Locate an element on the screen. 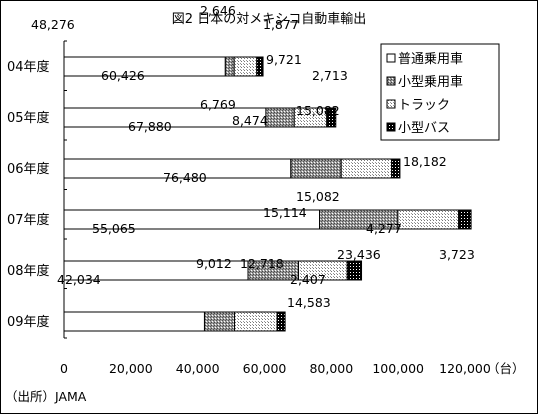  data-label: 15,114 is located at coordinates (285, 212).